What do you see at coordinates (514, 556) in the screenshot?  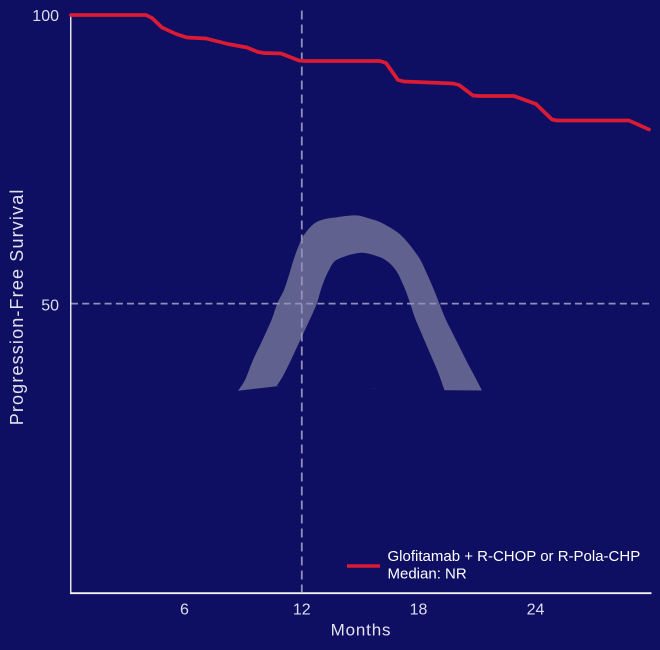 I see `svg-text:Glofitamab + R-CHOP or R-Pola-: Glofitamab + R-CHOP or R-Pola-CHP` at bounding box center [514, 556].